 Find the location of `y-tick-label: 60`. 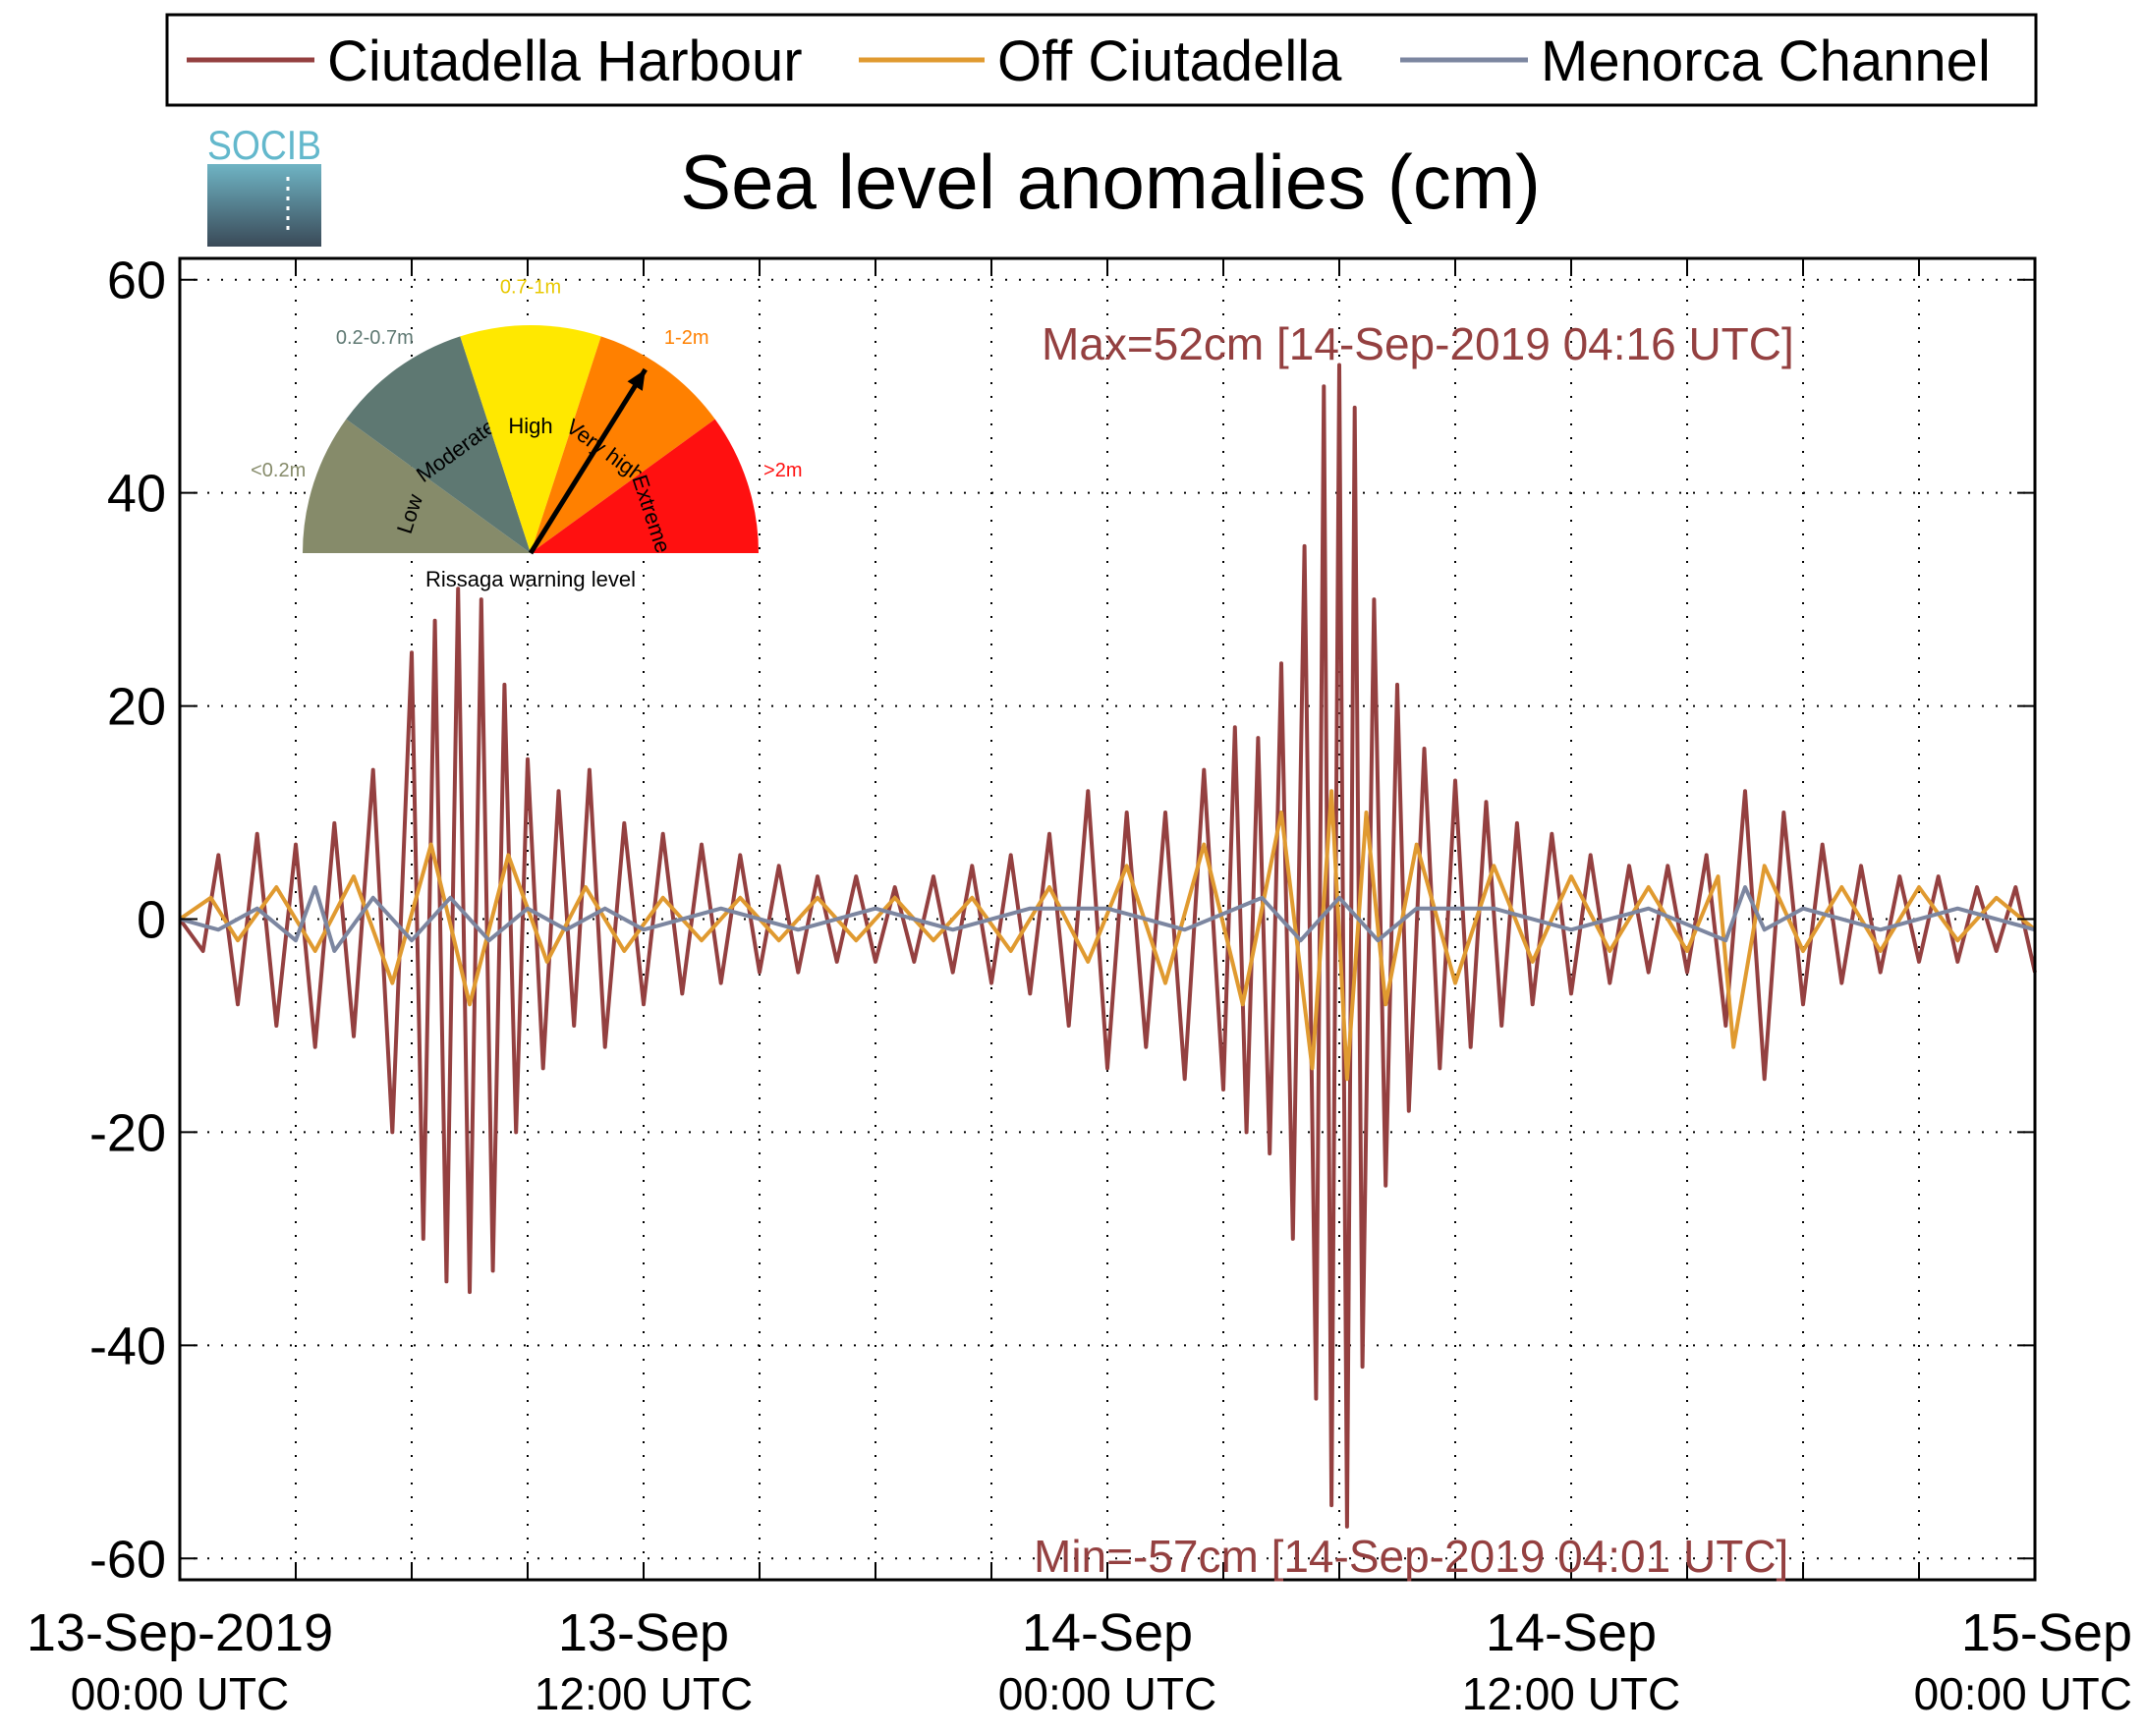

y-tick-label: 60 is located at coordinates (136, 281).